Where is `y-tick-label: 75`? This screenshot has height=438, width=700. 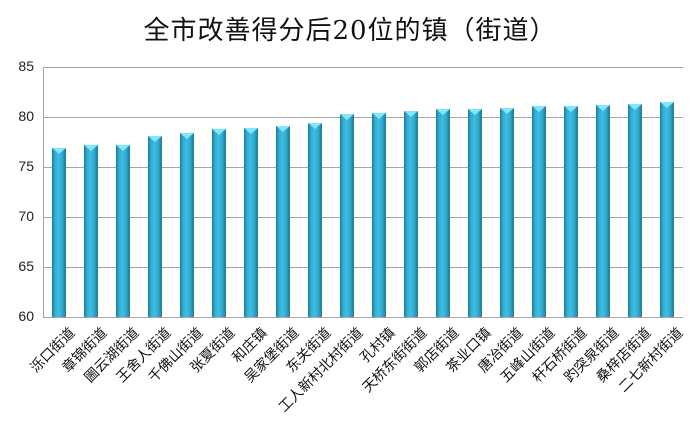
y-tick-label: 75 is located at coordinates (26, 166).